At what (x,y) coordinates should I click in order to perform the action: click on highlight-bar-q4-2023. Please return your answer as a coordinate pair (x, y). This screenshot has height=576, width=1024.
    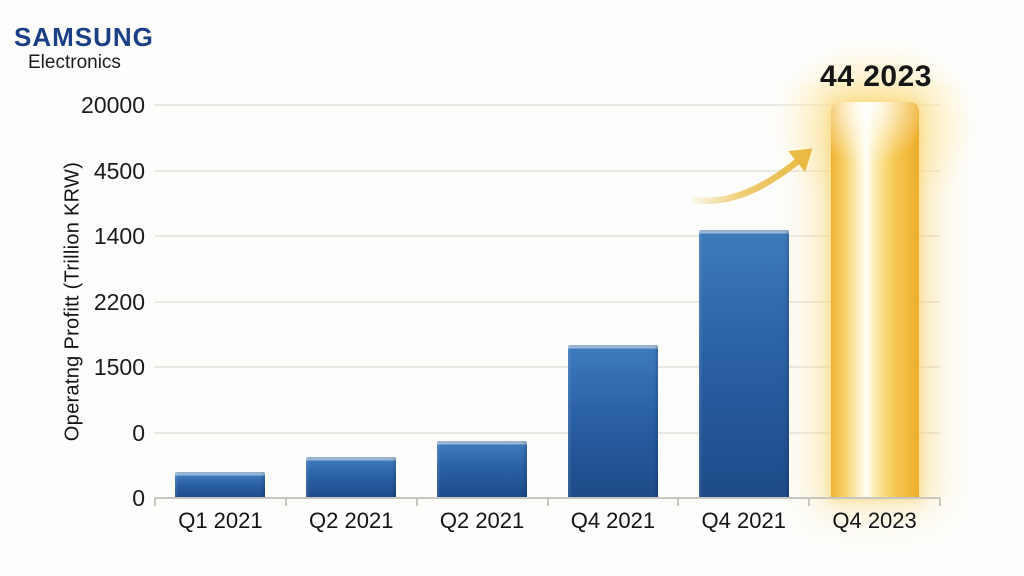
    Looking at the image, I should click on (874, 300).